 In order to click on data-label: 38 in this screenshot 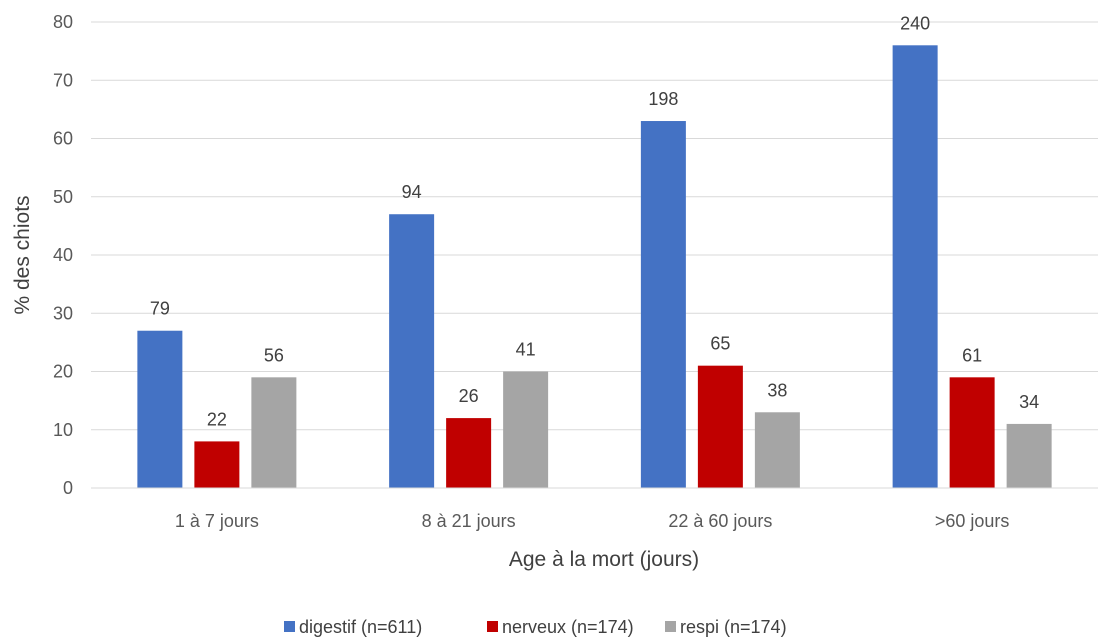, I will do `click(777, 390)`.